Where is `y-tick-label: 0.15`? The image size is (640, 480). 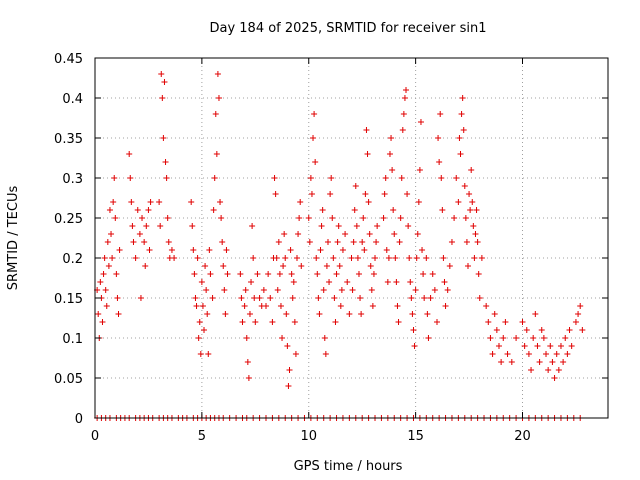
y-tick-label: 0.15 is located at coordinates (68, 299).